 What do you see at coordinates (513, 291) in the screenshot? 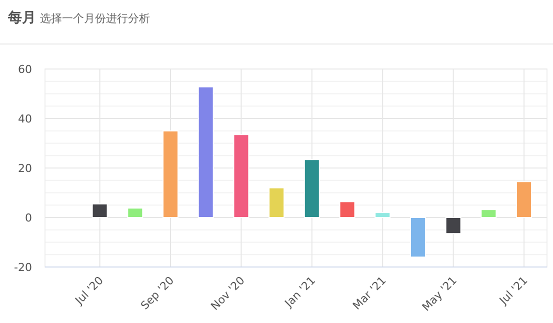
I see `x-tick-label: Jul '21` at bounding box center [513, 291].